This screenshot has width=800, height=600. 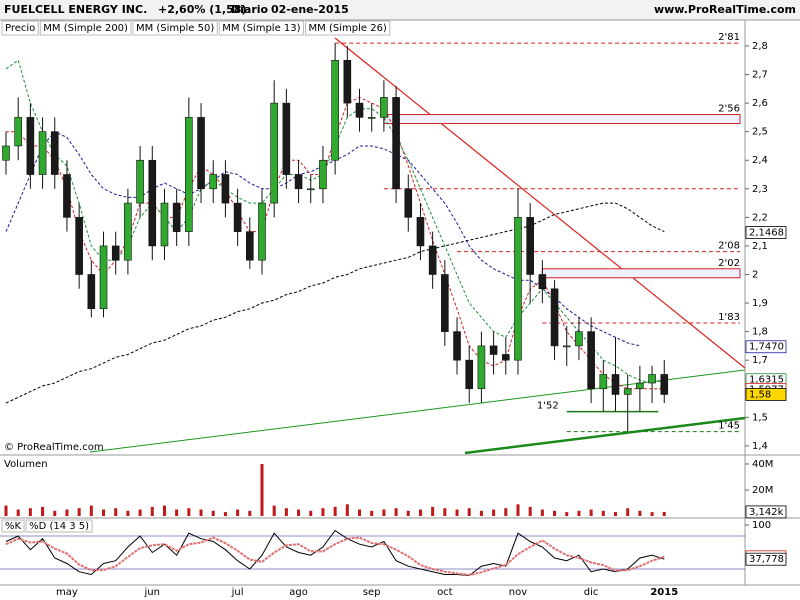 I want to click on header-title: FUELCELL ENERGY INC., so click(x=75, y=9).